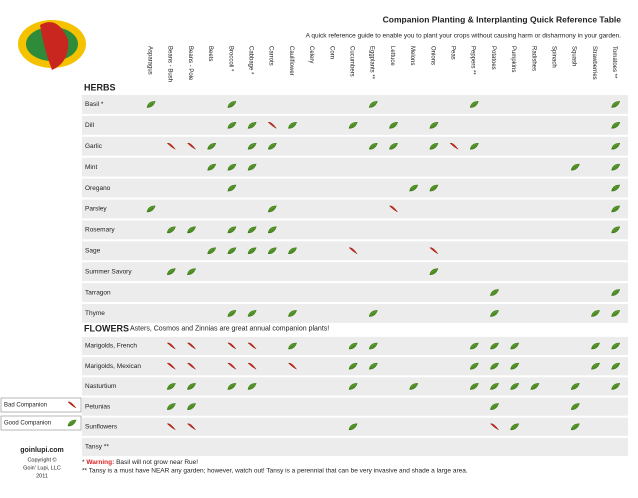 This screenshot has height=498, width=638. I want to click on row-label: Basil *, so click(94, 104).